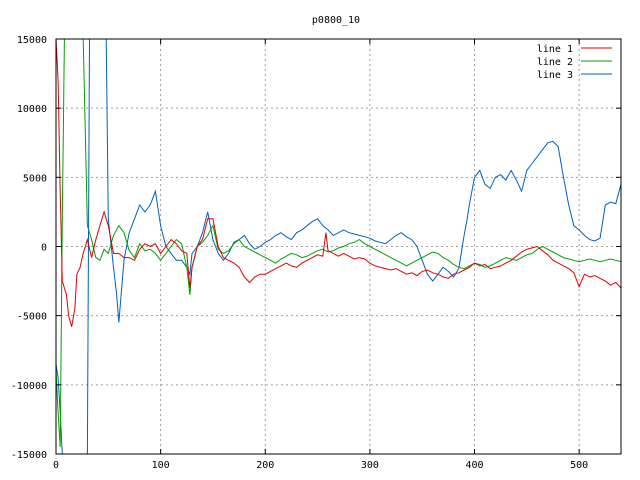 The width and height of the screenshot is (640, 480). What do you see at coordinates (336, 20) in the screenshot?
I see `chart-title: p0800_10` at bounding box center [336, 20].